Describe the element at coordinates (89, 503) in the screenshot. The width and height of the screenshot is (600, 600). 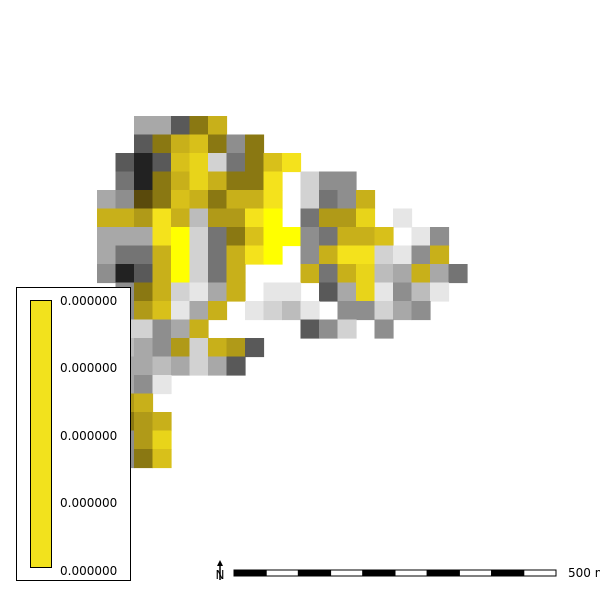
I see `legend-label-4: 0.000000` at that location.